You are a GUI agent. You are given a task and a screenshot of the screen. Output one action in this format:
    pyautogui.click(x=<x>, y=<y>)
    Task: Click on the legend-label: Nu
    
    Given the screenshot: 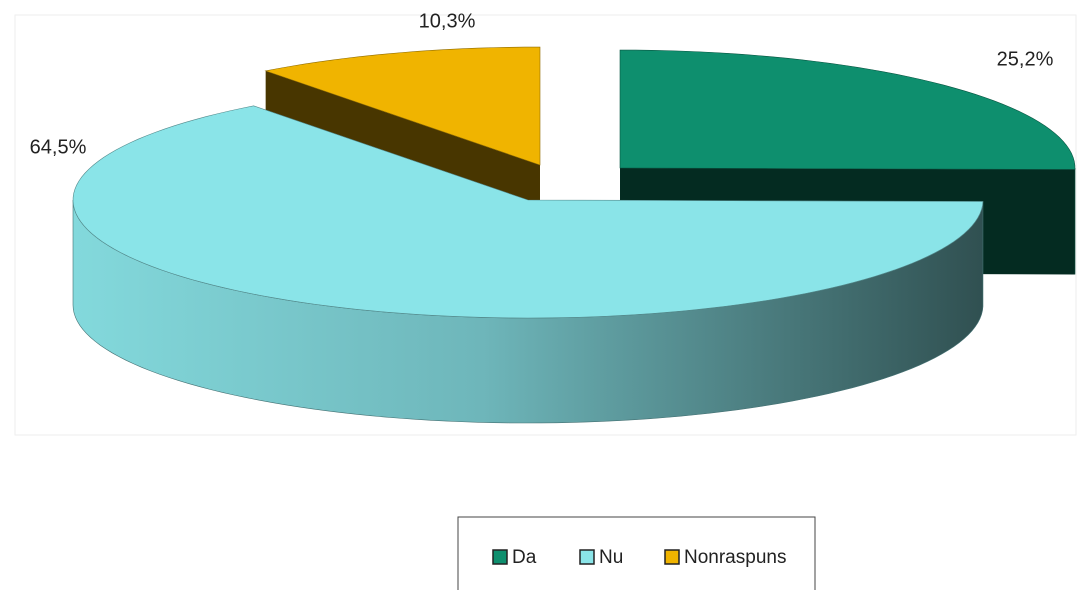 What is the action you would take?
    pyautogui.click(x=611, y=557)
    